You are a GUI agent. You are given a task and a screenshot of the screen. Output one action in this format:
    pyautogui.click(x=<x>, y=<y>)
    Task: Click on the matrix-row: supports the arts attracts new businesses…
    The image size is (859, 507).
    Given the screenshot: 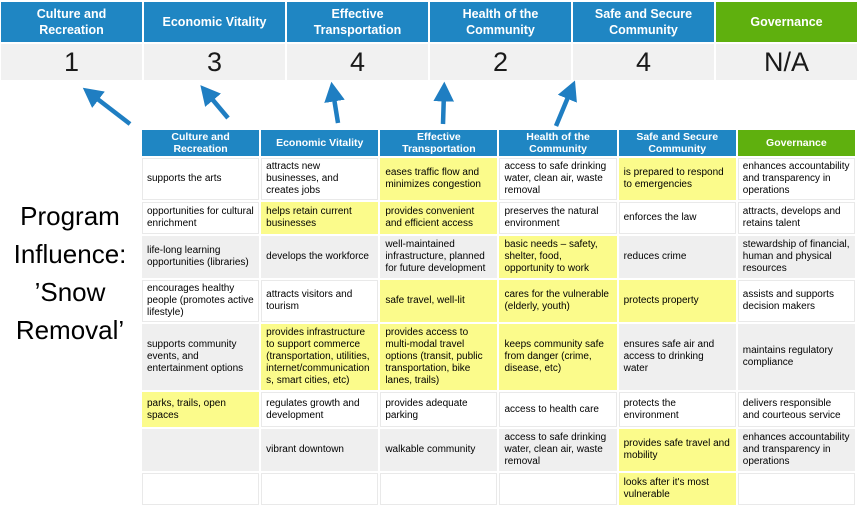 What is the action you would take?
    pyautogui.click(x=498, y=179)
    